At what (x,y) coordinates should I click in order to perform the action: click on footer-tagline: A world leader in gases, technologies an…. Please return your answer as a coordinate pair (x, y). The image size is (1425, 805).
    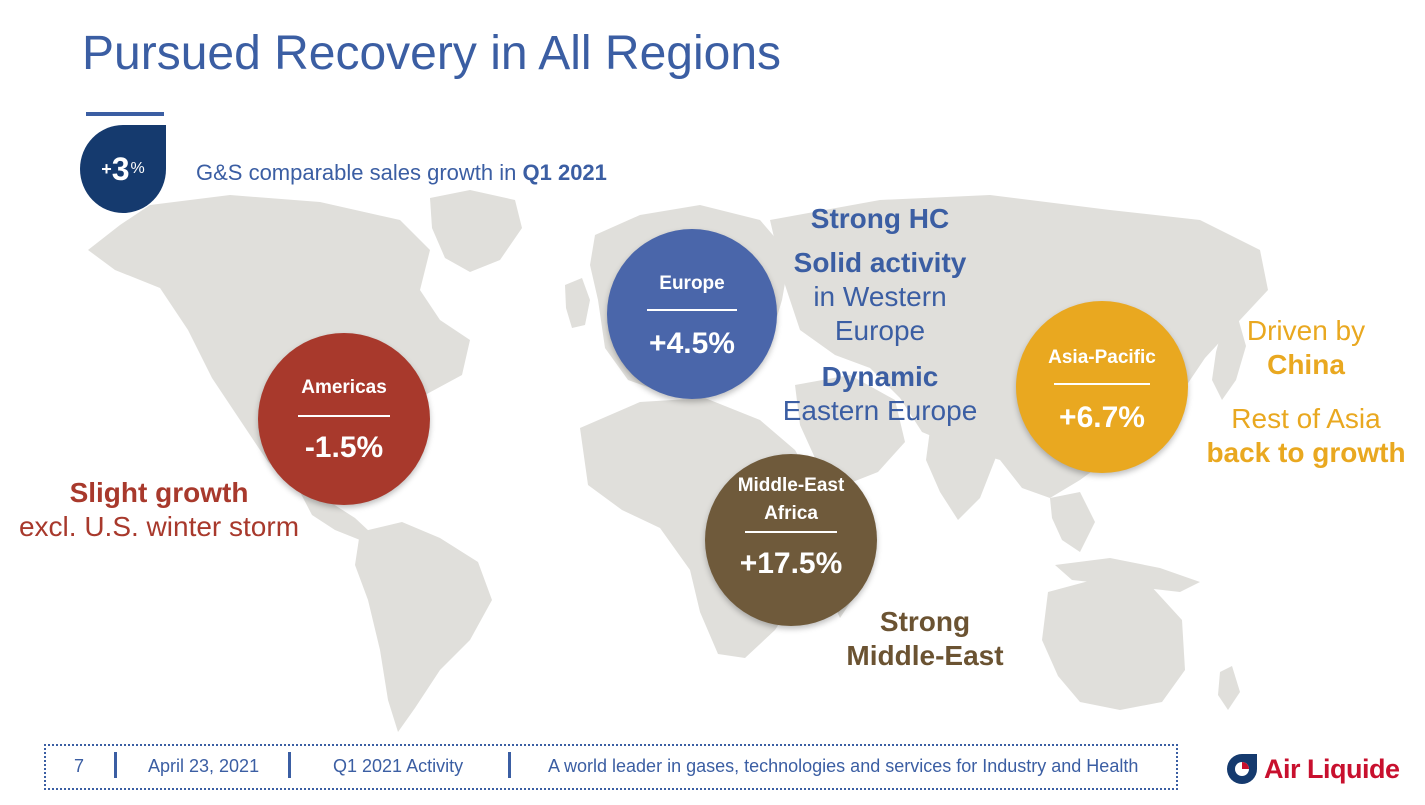
    Looking at the image, I should click on (843, 766).